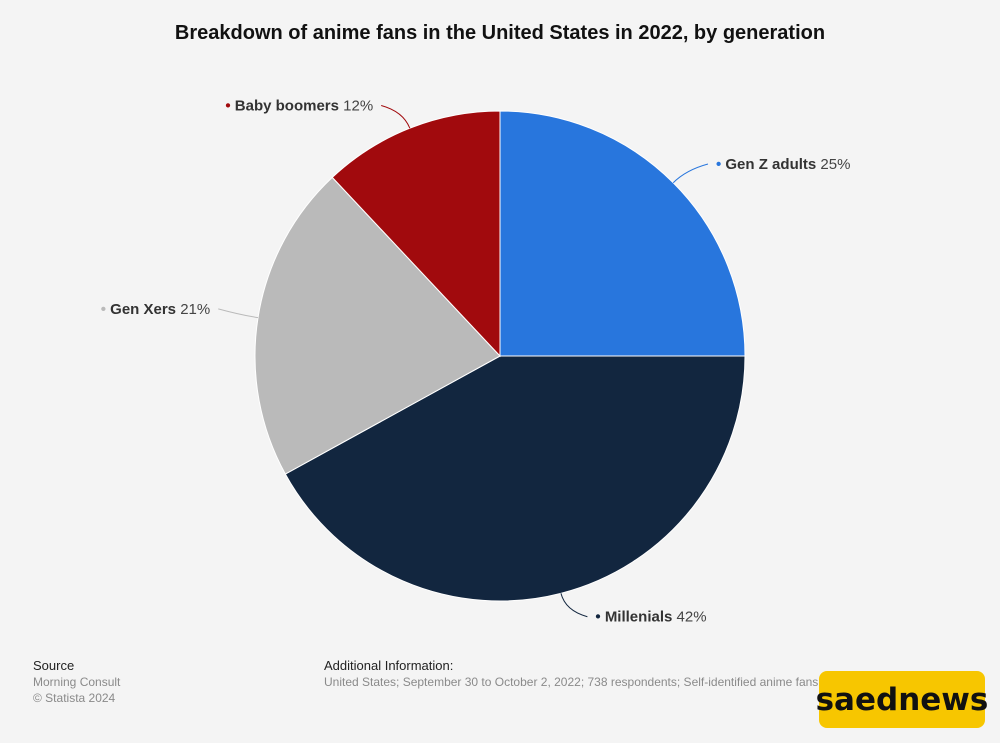  What do you see at coordinates (74, 698) in the screenshot?
I see `copyright: © Statista 2024` at bounding box center [74, 698].